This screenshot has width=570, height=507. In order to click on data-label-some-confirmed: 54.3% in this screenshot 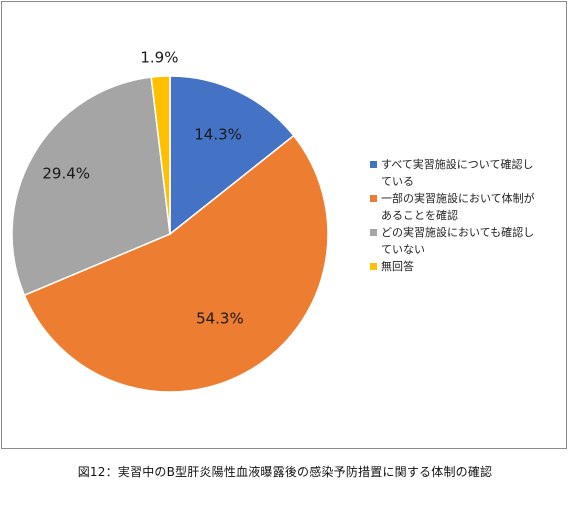, I will do `click(220, 318)`.